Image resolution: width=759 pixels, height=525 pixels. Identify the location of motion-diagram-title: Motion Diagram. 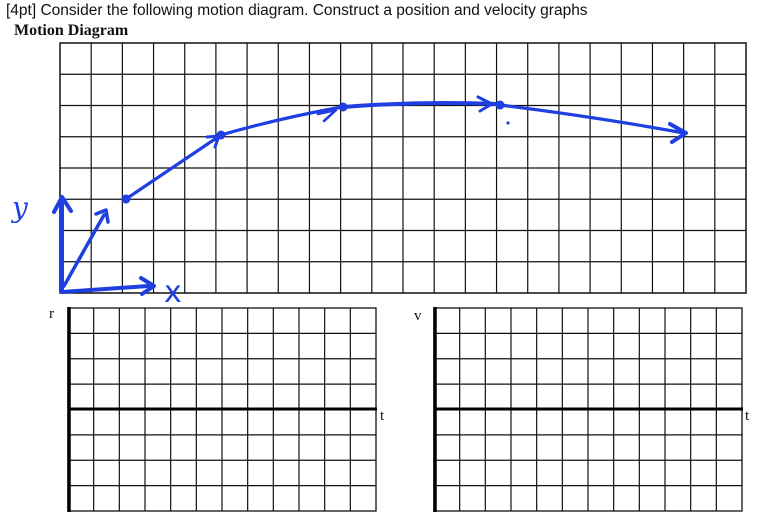
(71, 30).